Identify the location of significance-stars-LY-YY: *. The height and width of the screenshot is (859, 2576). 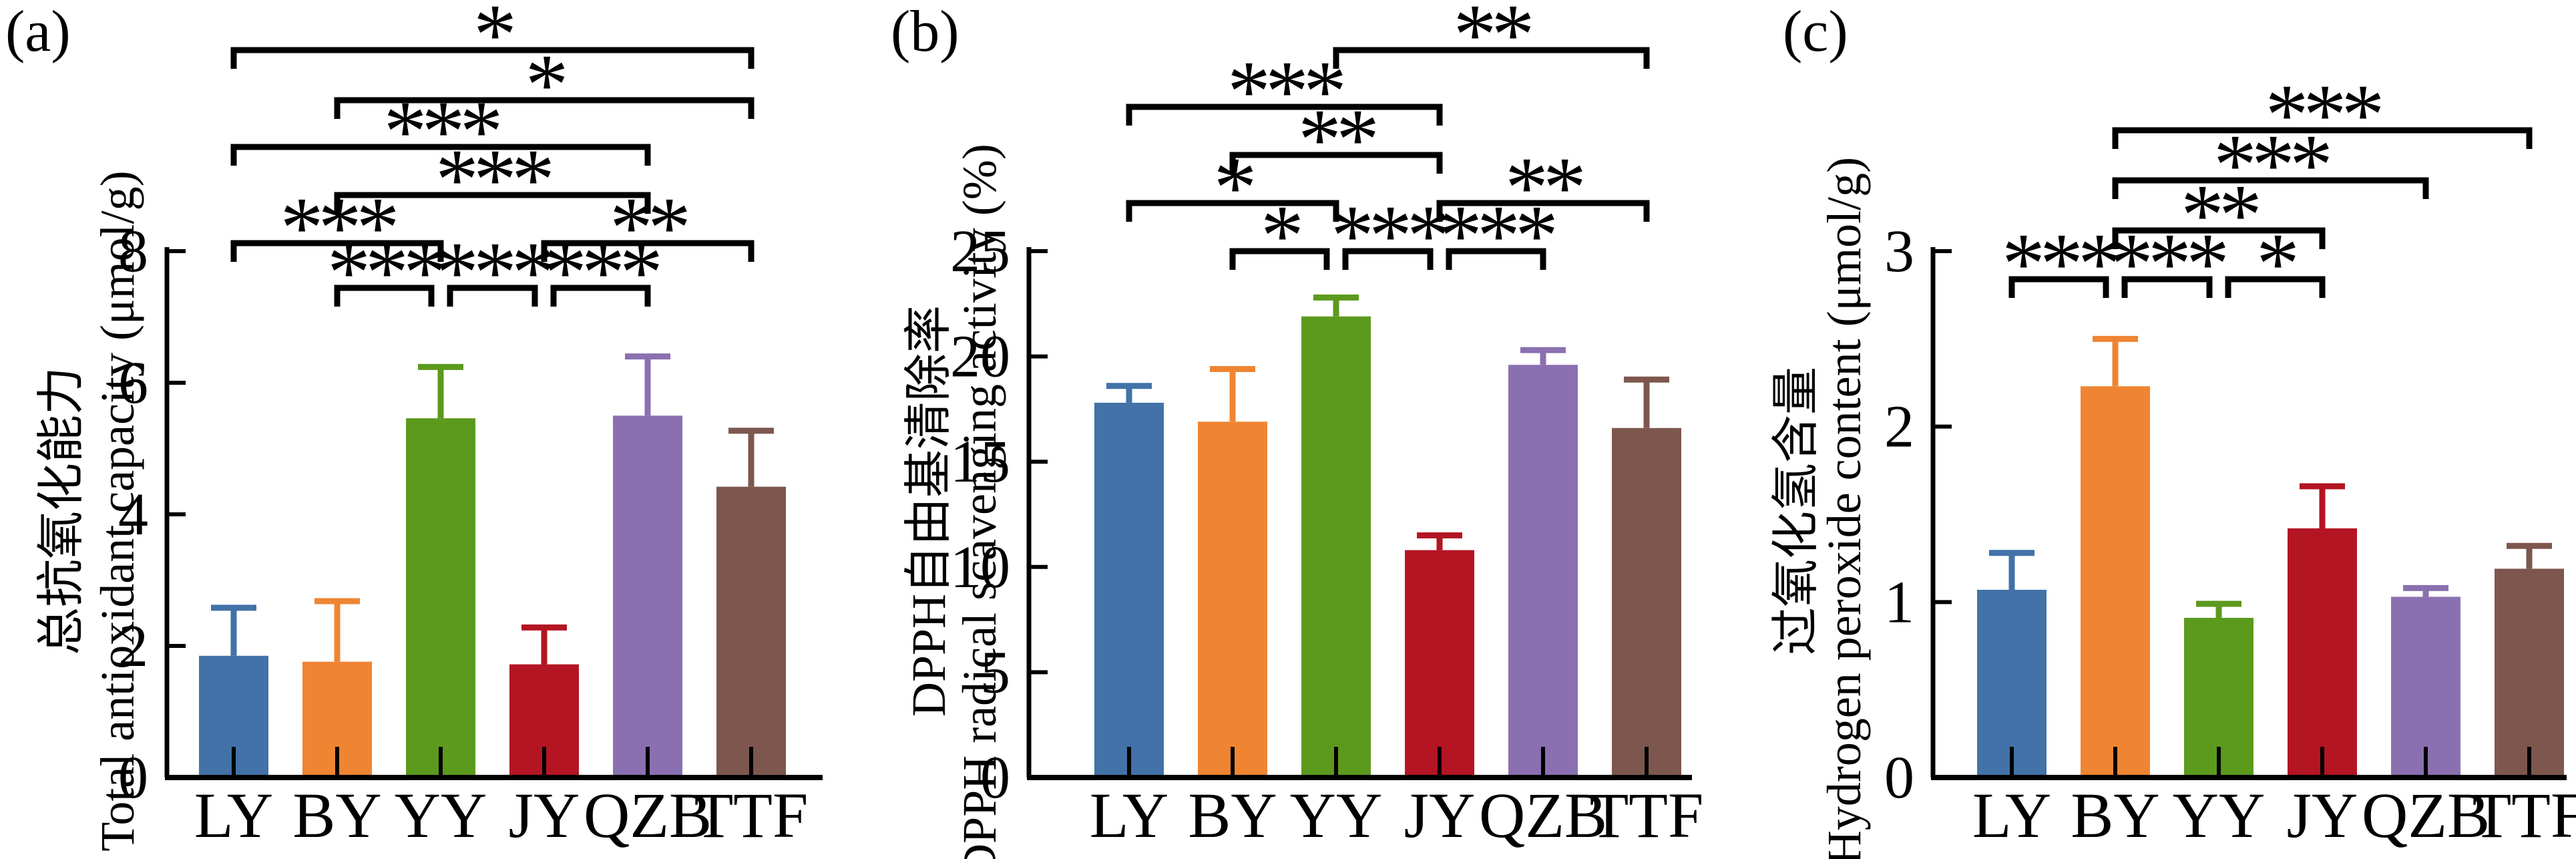
(1233, 188).